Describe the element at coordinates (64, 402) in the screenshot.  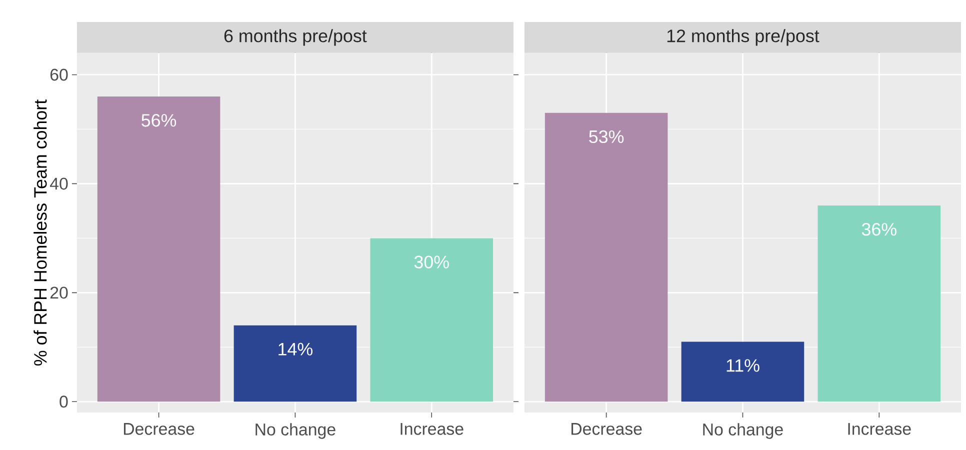
I see `y-tick-label: 0` at that location.